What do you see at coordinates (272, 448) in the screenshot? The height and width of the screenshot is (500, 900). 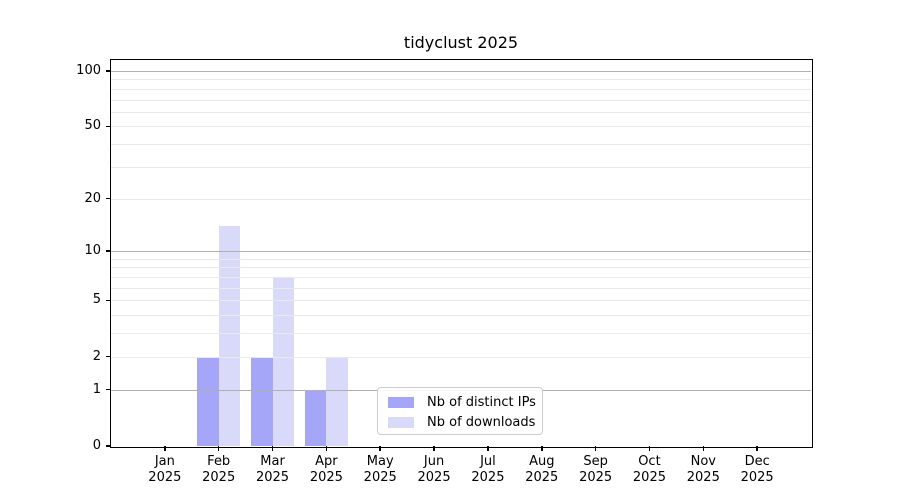 I see `x-tick-mar` at bounding box center [272, 448].